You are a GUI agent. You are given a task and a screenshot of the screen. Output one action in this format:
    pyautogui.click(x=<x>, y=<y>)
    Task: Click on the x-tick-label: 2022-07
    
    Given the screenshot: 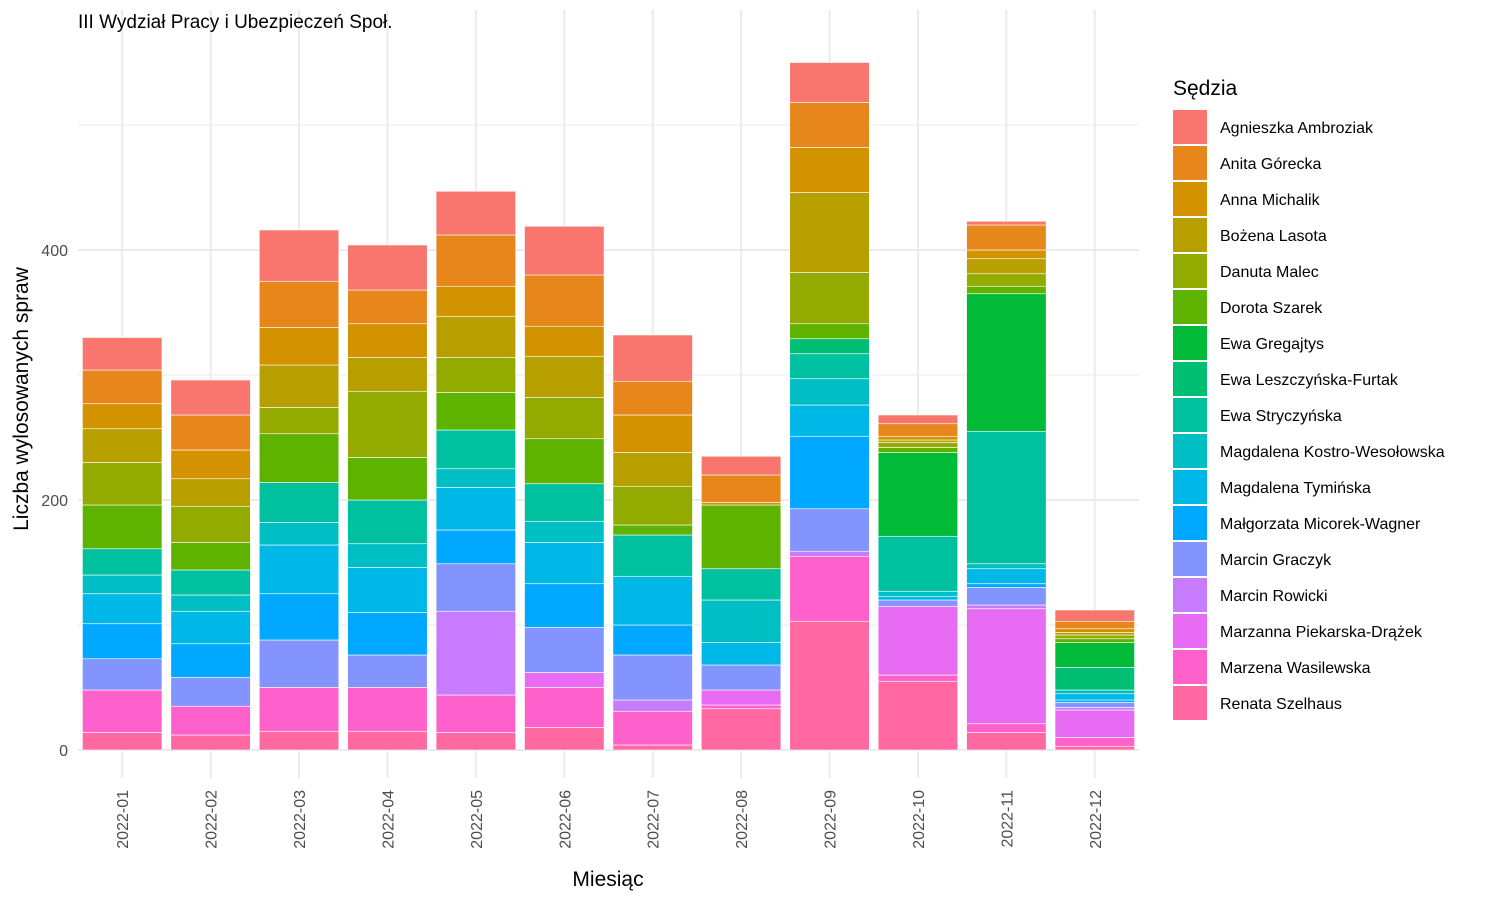 What is the action you would take?
    pyautogui.click(x=654, y=819)
    